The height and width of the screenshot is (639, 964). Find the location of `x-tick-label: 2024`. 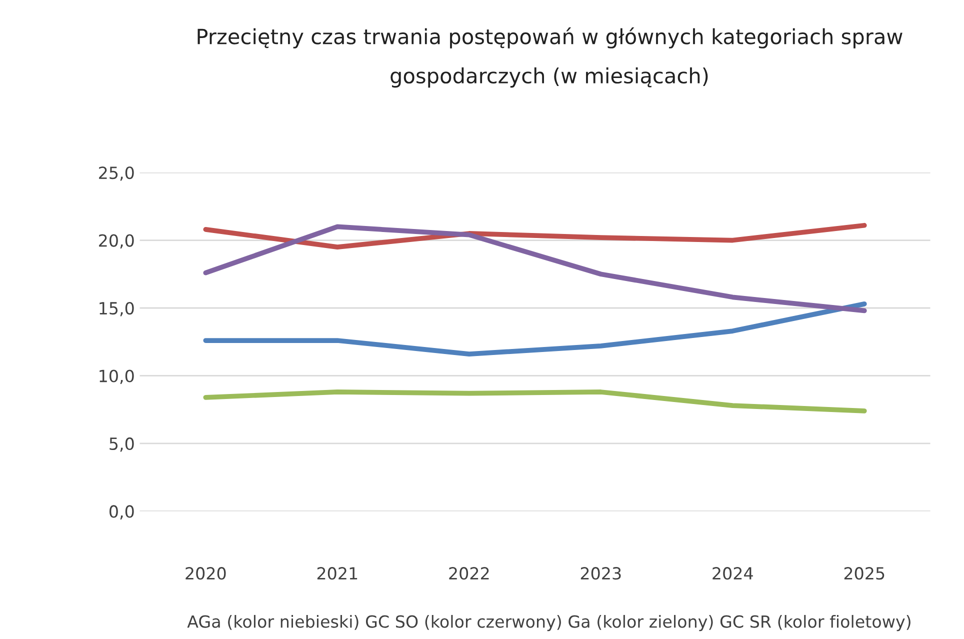

x-tick-label: 2024 is located at coordinates (732, 573).